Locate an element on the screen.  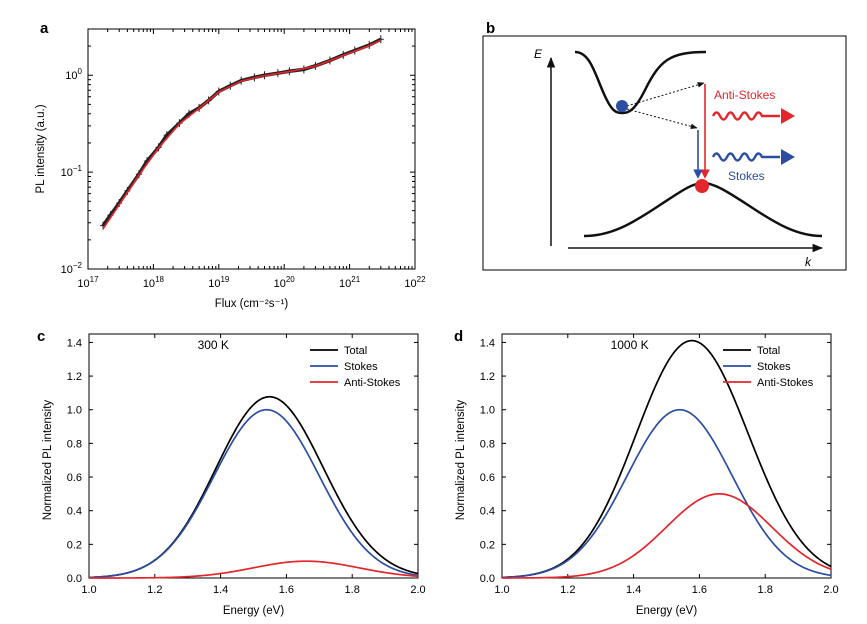
d-temperature-annotation: 1000 K is located at coordinates (630, 345).